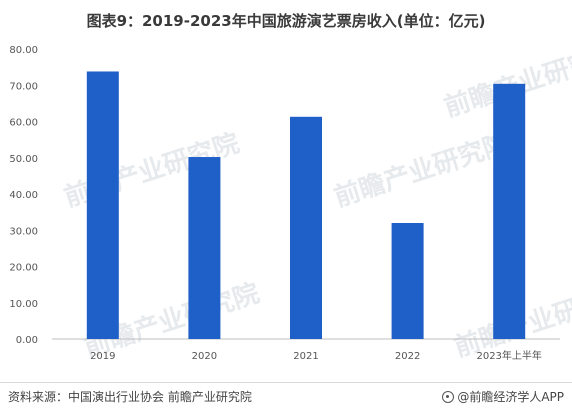  Describe the element at coordinates (204, 248) in the screenshot. I see `bar-2020` at that location.